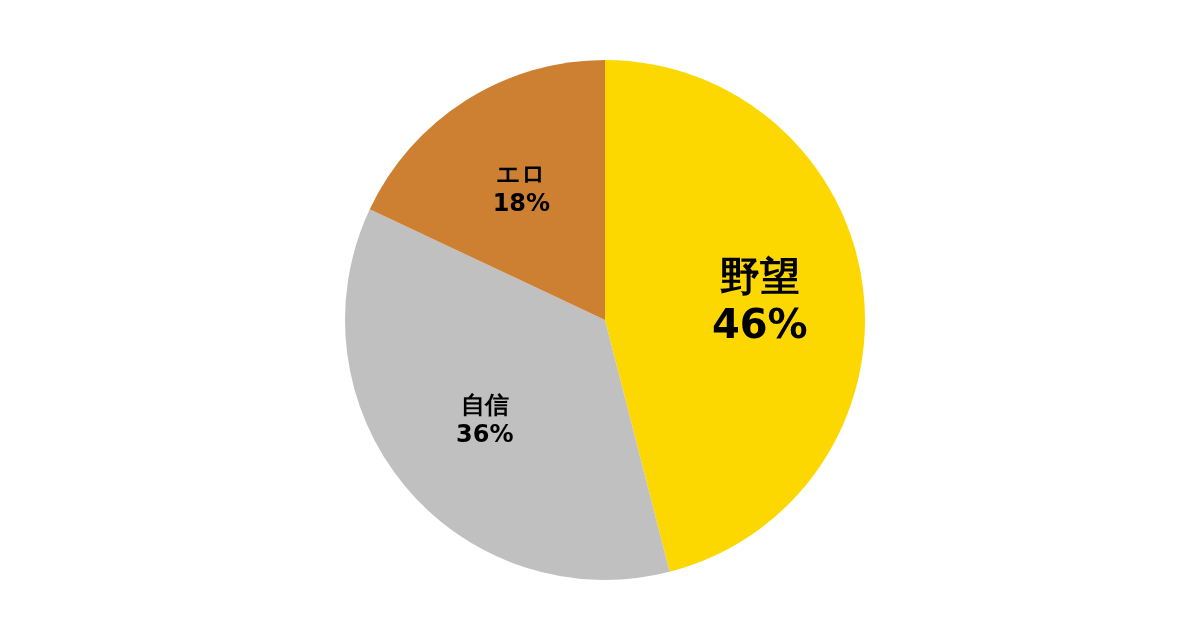 This screenshot has height=630, width=1200. I want to click on data-label: 18%, so click(521, 203).